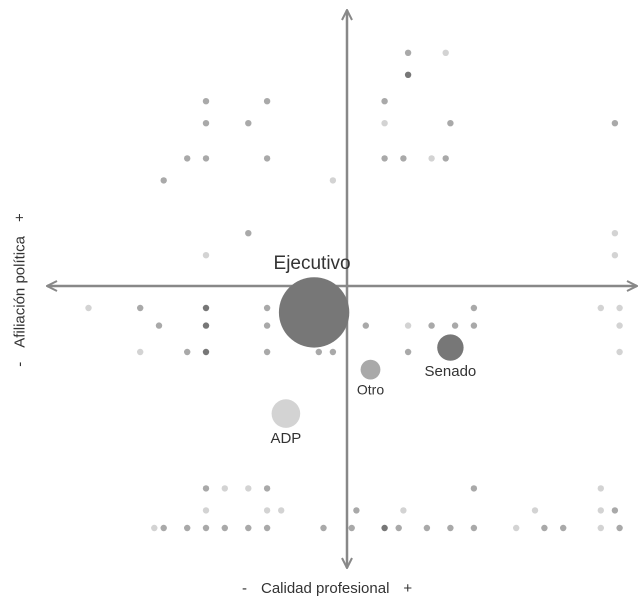  I want to click on x-axis-title: Calidad profesional, so click(325, 588).